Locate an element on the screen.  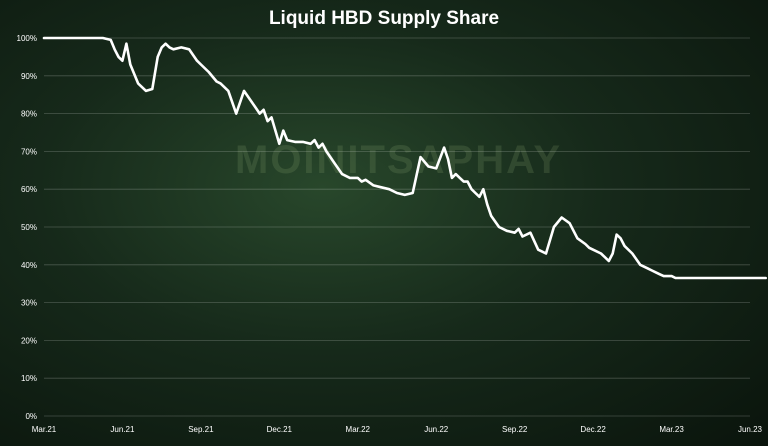
y-tick-label: 40% is located at coordinates (29, 265).